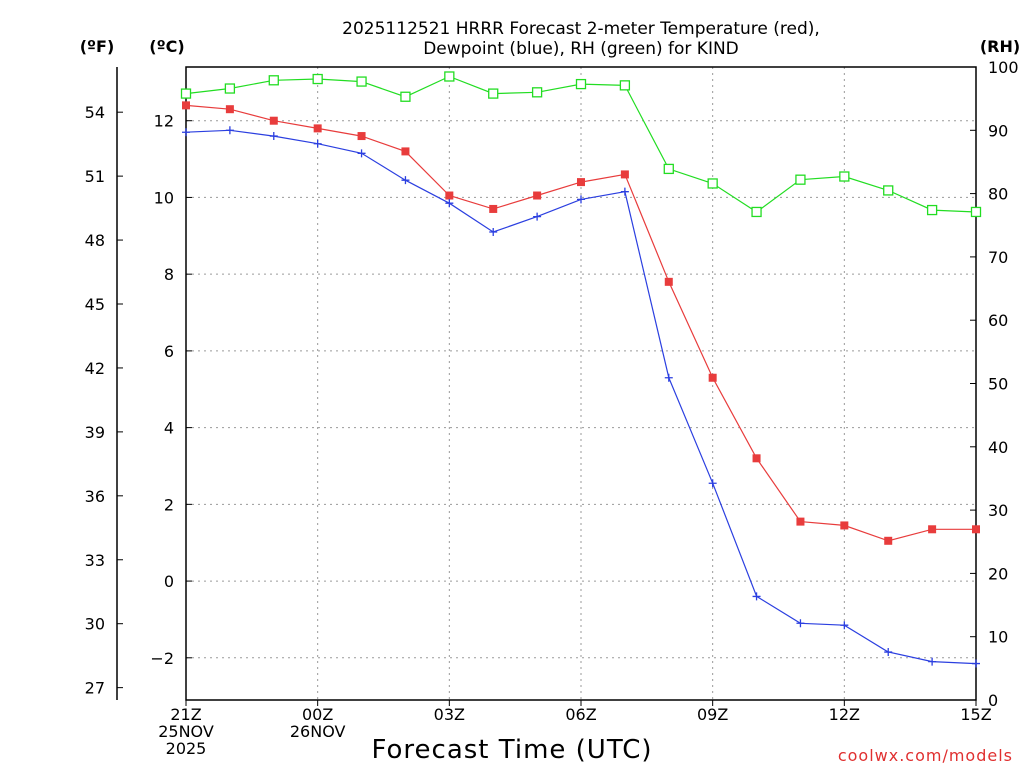 The image size is (1024, 768). What do you see at coordinates (95, 560) in the screenshot?
I see `fahrenheit-tick-label: 33` at bounding box center [95, 560].